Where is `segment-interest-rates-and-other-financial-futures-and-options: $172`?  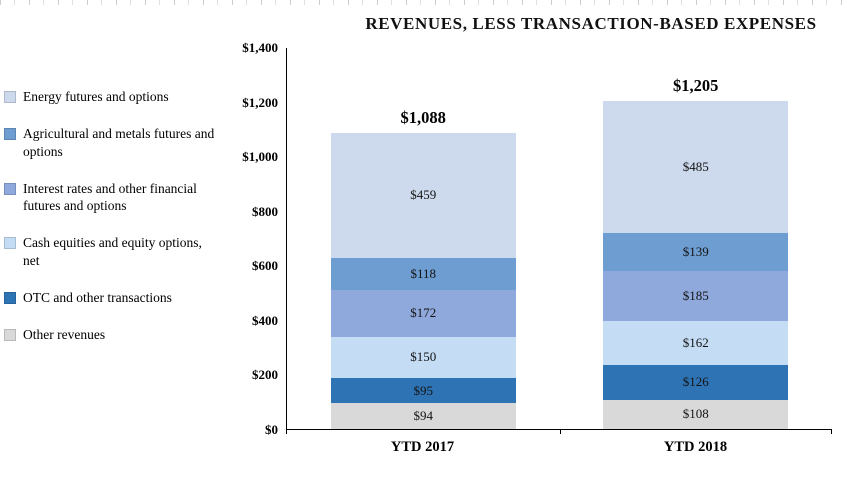 segment-interest-rates-and-other-financial-futures-and-options: $172 is located at coordinates (423, 313).